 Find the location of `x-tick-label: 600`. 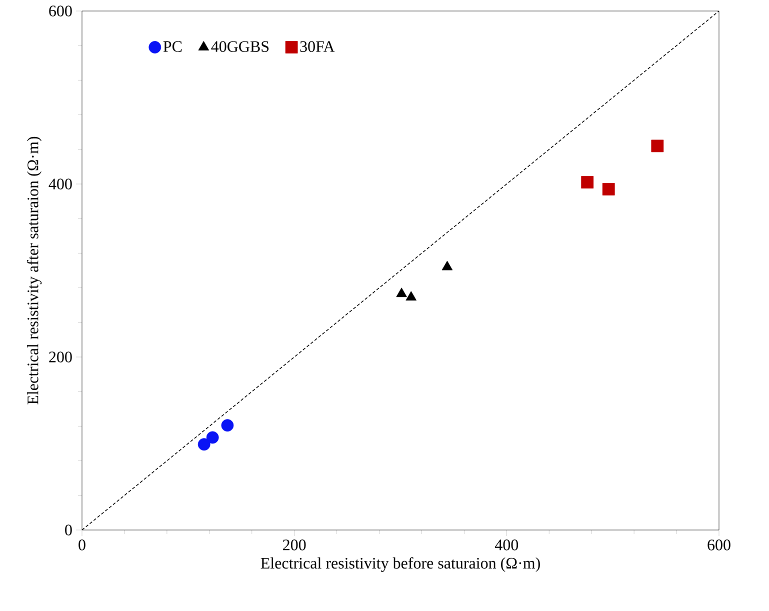

x-tick-label: 600 is located at coordinates (719, 545).